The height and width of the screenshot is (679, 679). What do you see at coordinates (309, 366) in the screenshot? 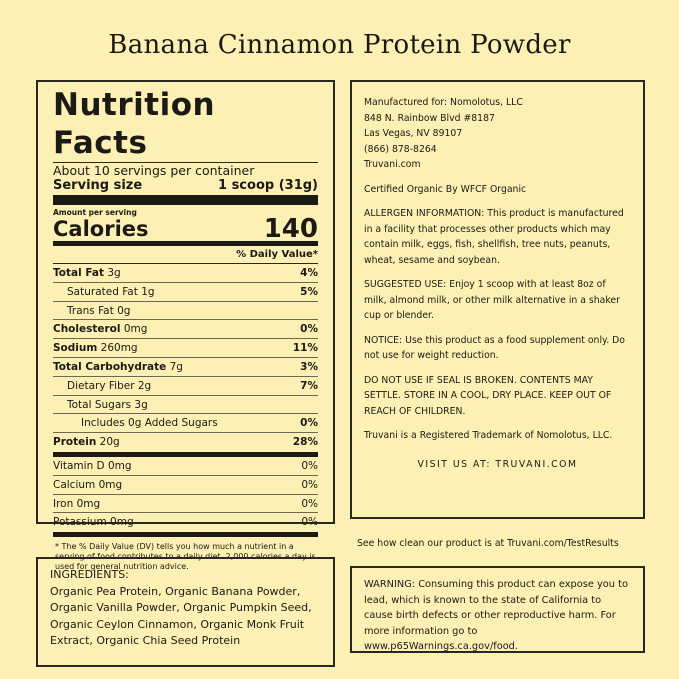
I see `nutrient-daily-value: 3%` at bounding box center [309, 366].